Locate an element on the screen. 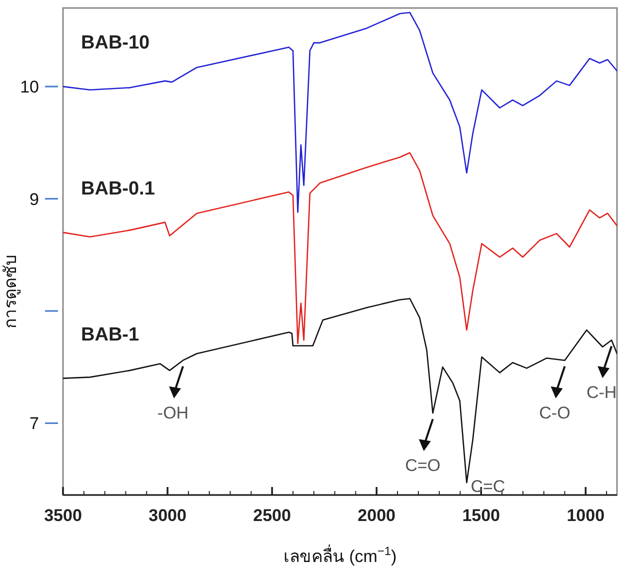  x-tick-label: 2000 is located at coordinates (377, 515).